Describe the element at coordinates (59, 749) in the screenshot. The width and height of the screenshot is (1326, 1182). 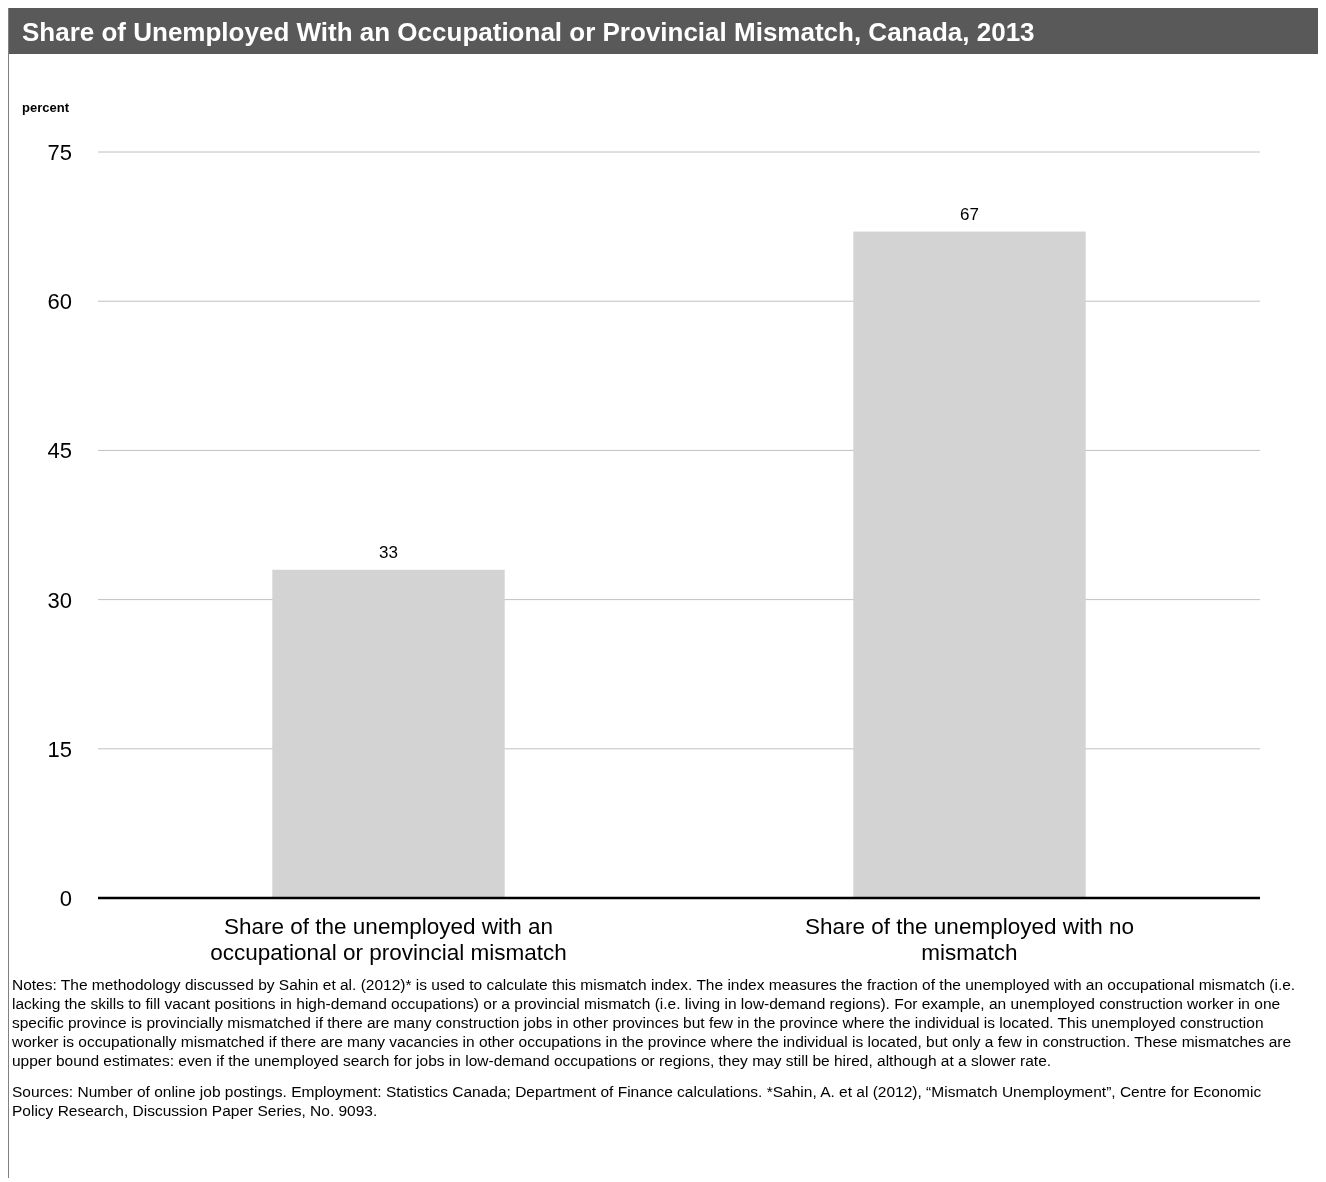
I see `y-tick-label: 15` at that location.